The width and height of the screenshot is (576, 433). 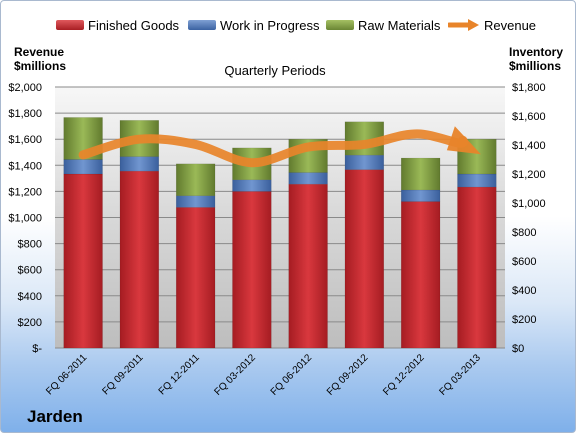 What do you see at coordinates (404, 375) in the screenshot?
I see `x-tick-label: FQ 12-2012` at bounding box center [404, 375].